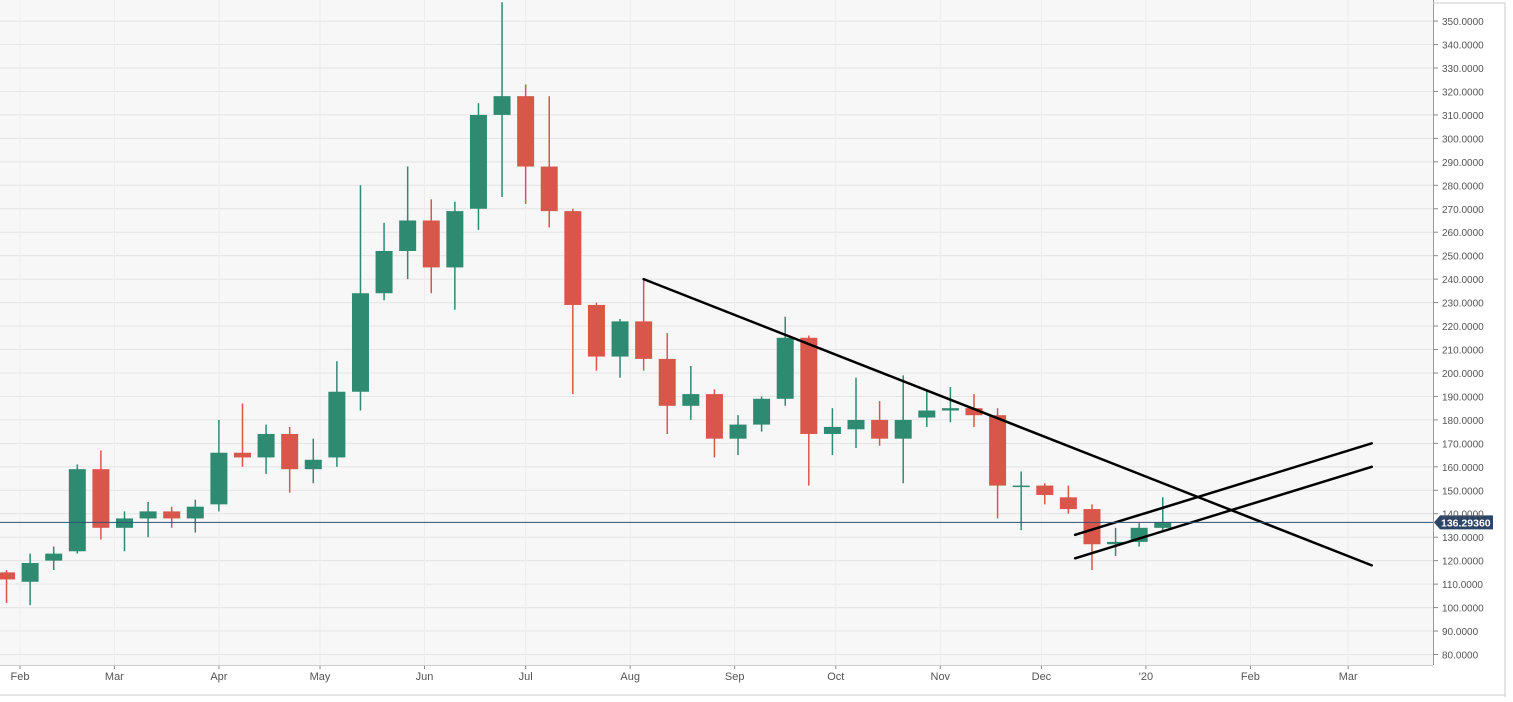 The width and height of the screenshot is (1513, 702). I want to click on y-tick-label: 110.0000, so click(1462, 585).